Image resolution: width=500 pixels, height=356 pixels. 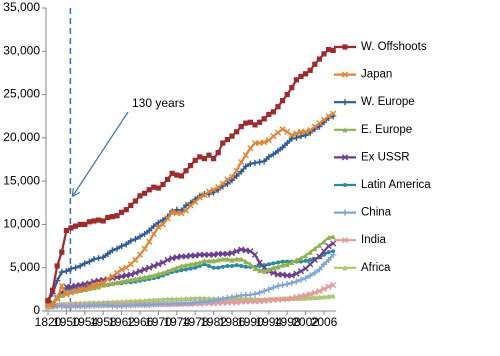 What do you see at coordinates (25, 267) in the screenshot?
I see `y-tick-label: 5,000` at bounding box center [25, 267].